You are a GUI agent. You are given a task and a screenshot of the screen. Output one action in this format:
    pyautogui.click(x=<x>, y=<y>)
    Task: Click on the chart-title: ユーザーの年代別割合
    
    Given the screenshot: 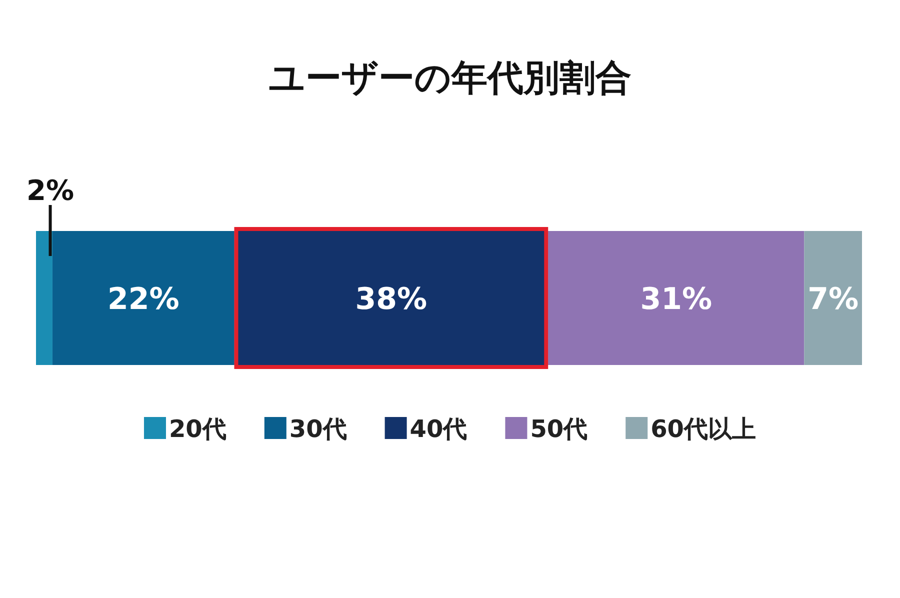 What is the action you would take?
    pyautogui.click(x=450, y=78)
    